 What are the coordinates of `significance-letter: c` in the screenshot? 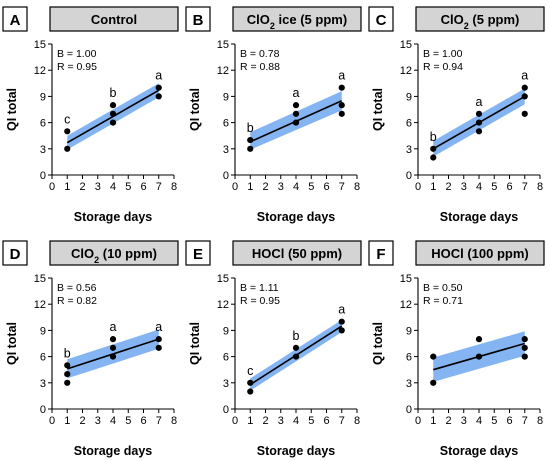 It's located at (250, 371).